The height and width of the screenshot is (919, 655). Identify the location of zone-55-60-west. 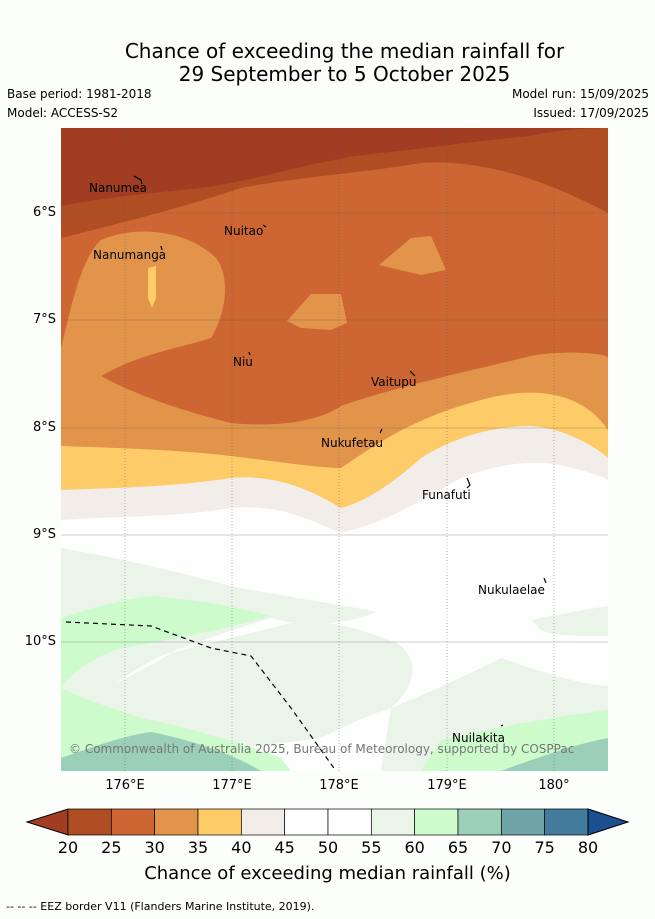
(218, 638).